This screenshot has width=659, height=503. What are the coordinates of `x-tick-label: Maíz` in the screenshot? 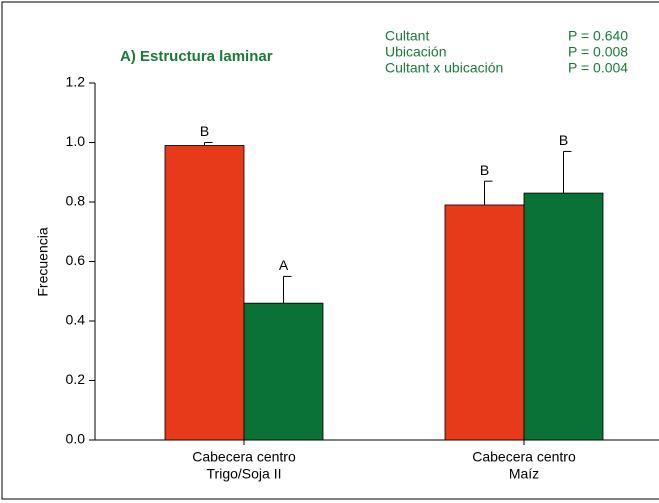 It's located at (524, 474).